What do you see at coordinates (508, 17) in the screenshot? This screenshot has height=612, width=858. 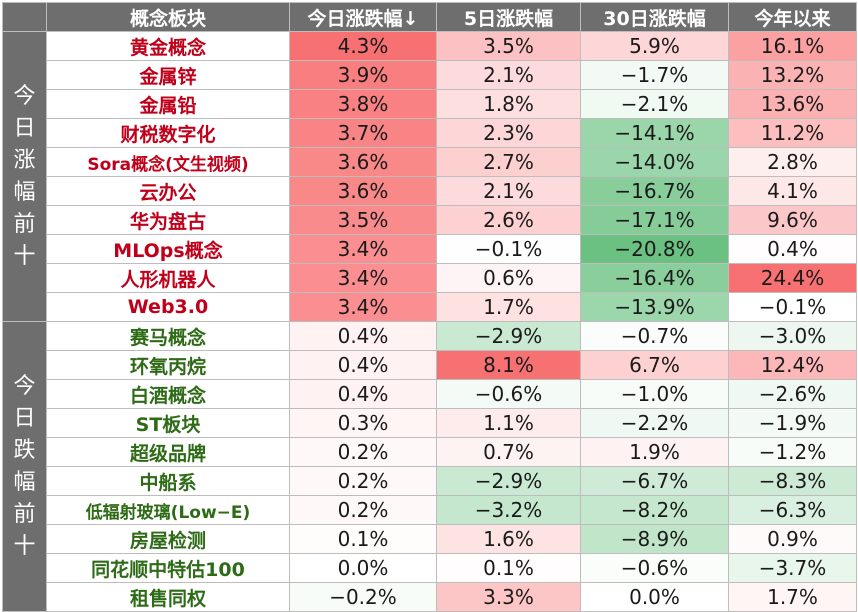 I see `header-5day-change: 5日涨跌幅` at bounding box center [508, 17].